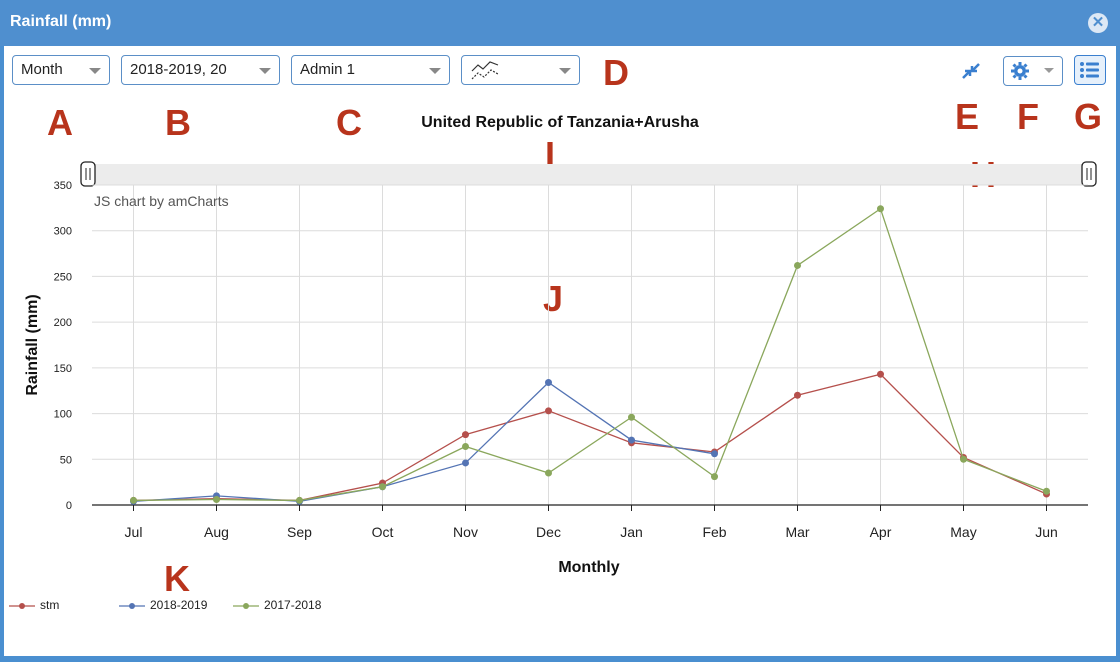 Image resolution: width=1120 pixels, height=662 pixels. Describe the element at coordinates (550, 154) in the screenshot. I see `annotation-i: I` at that location.